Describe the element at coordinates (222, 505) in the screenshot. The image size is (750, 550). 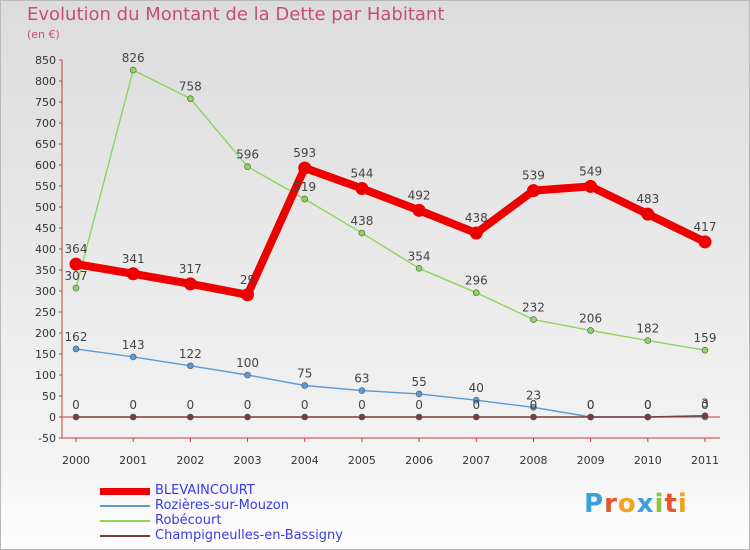
I see `legend-label: Rozières-sur-Mouzon` at that location.